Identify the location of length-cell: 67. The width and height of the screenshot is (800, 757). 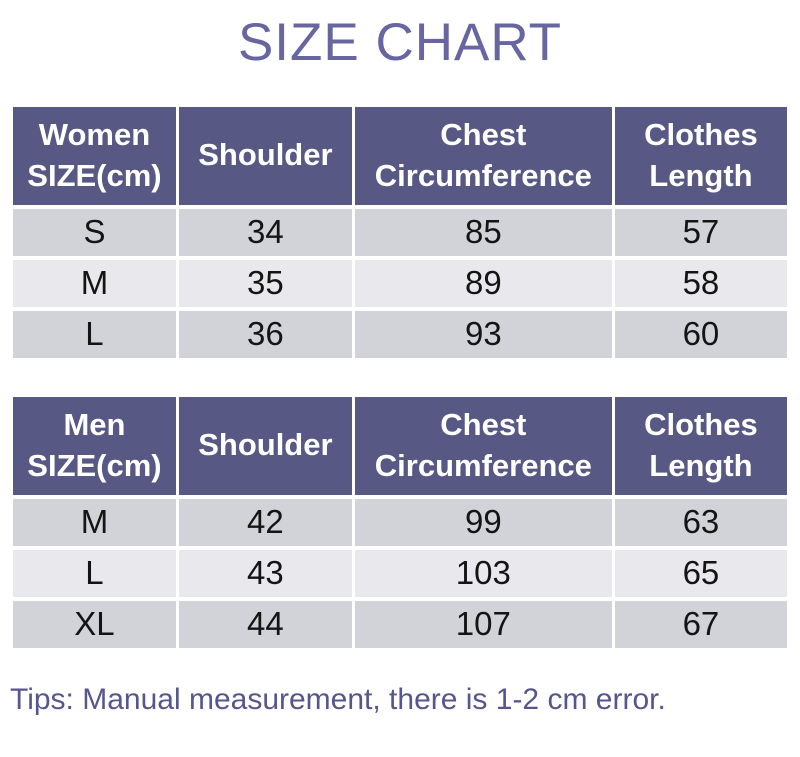
(700, 624).